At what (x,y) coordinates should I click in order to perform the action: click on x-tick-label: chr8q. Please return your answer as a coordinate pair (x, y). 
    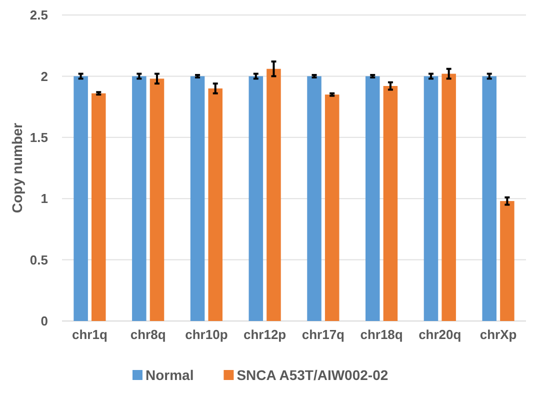
    Looking at the image, I should click on (148, 334).